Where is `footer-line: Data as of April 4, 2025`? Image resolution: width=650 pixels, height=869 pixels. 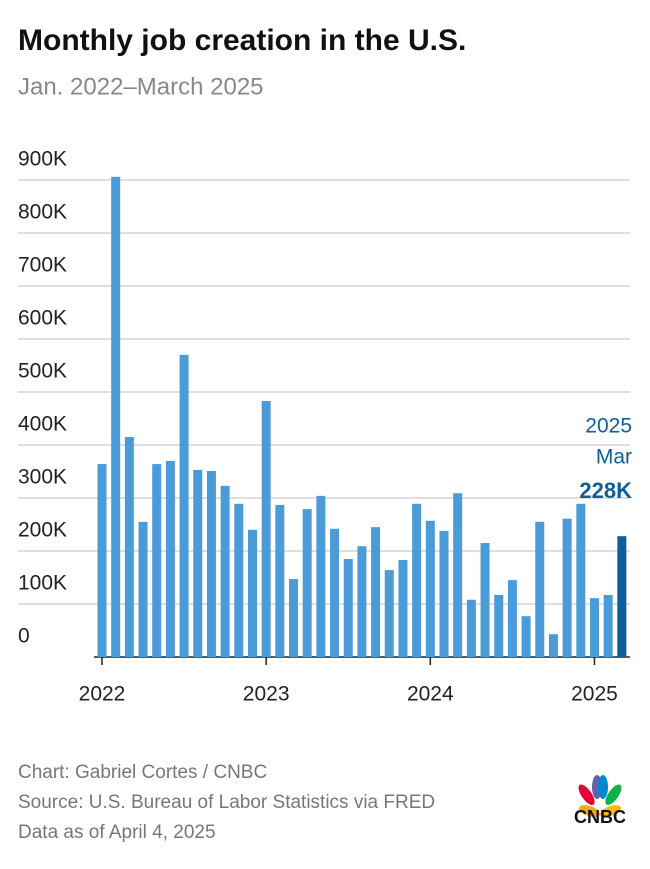 footer-line: Data as of April 4, 2025 is located at coordinates (117, 832).